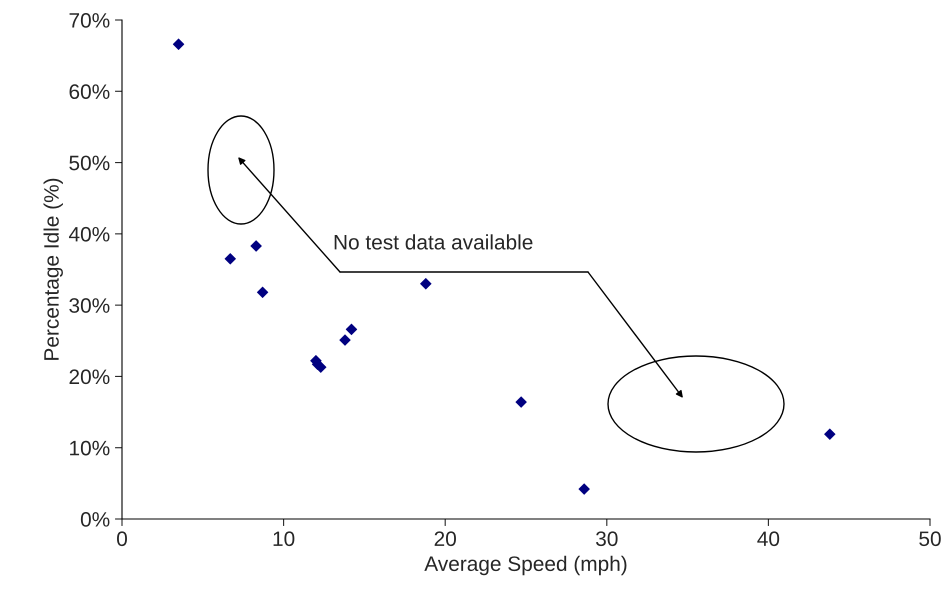 This screenshot has width=945, height=614. Describe the element at coordinates (53, 269) in the screenshot. I see `y-axis-title: Percentage Idle (%)` at that location.